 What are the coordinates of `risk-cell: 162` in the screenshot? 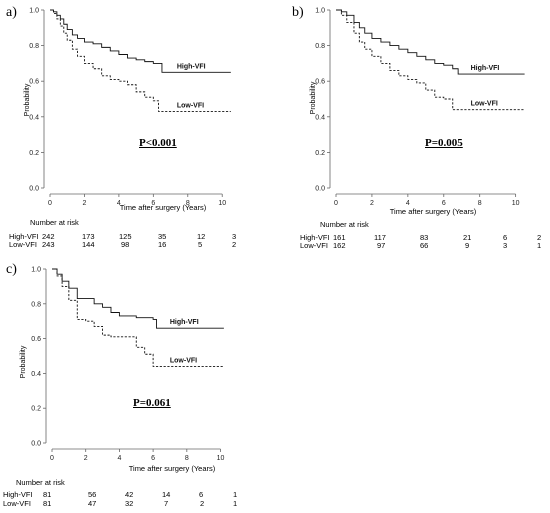 It's located at (339, 245).